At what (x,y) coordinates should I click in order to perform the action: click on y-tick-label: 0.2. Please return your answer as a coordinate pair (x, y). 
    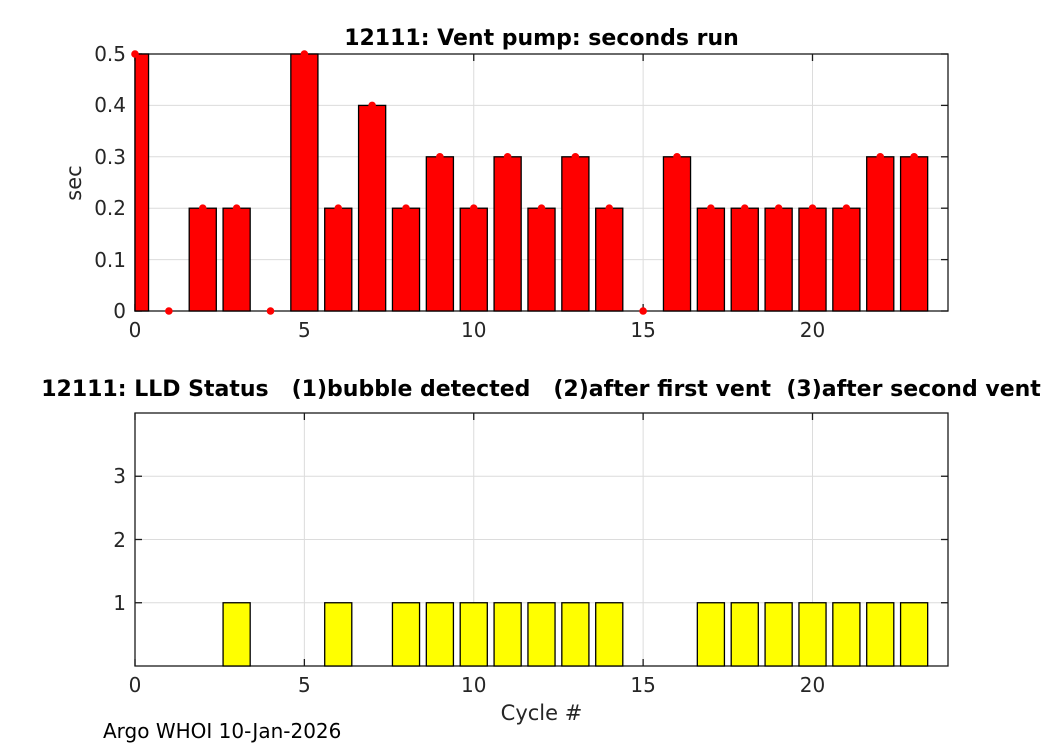
    Looking at the image, I should click on (110, 208).